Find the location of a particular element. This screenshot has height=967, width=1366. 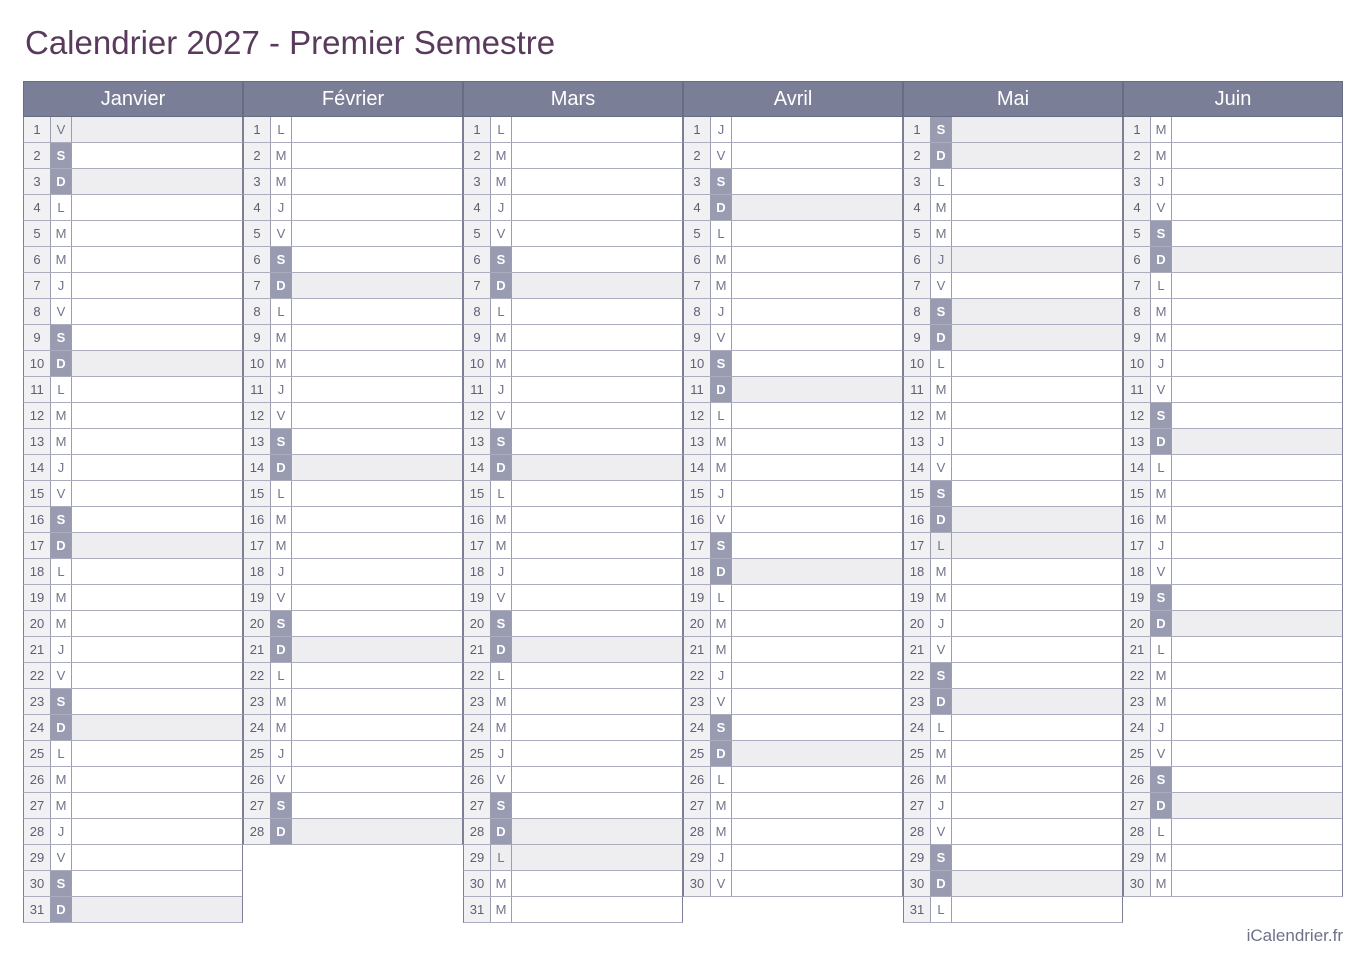

day-row: 30 V is located at coordinates (793, 884).